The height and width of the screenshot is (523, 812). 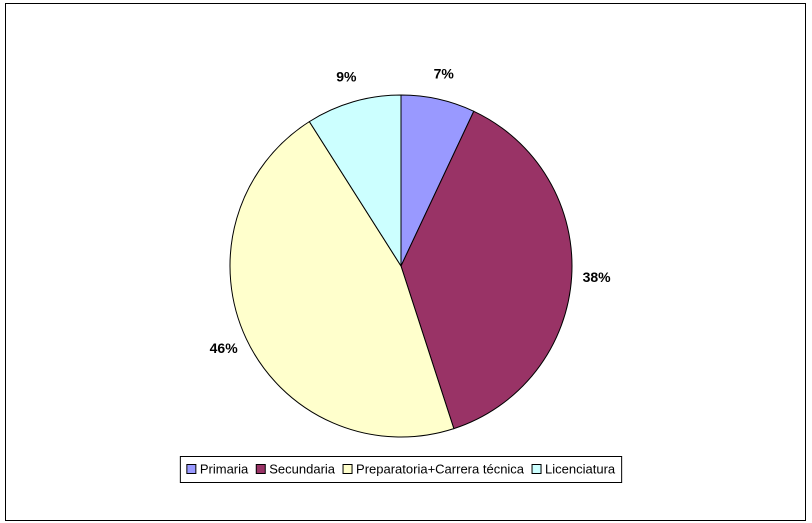 I want to click on legend-label: Licenciatura, so click(x=580, y=468).